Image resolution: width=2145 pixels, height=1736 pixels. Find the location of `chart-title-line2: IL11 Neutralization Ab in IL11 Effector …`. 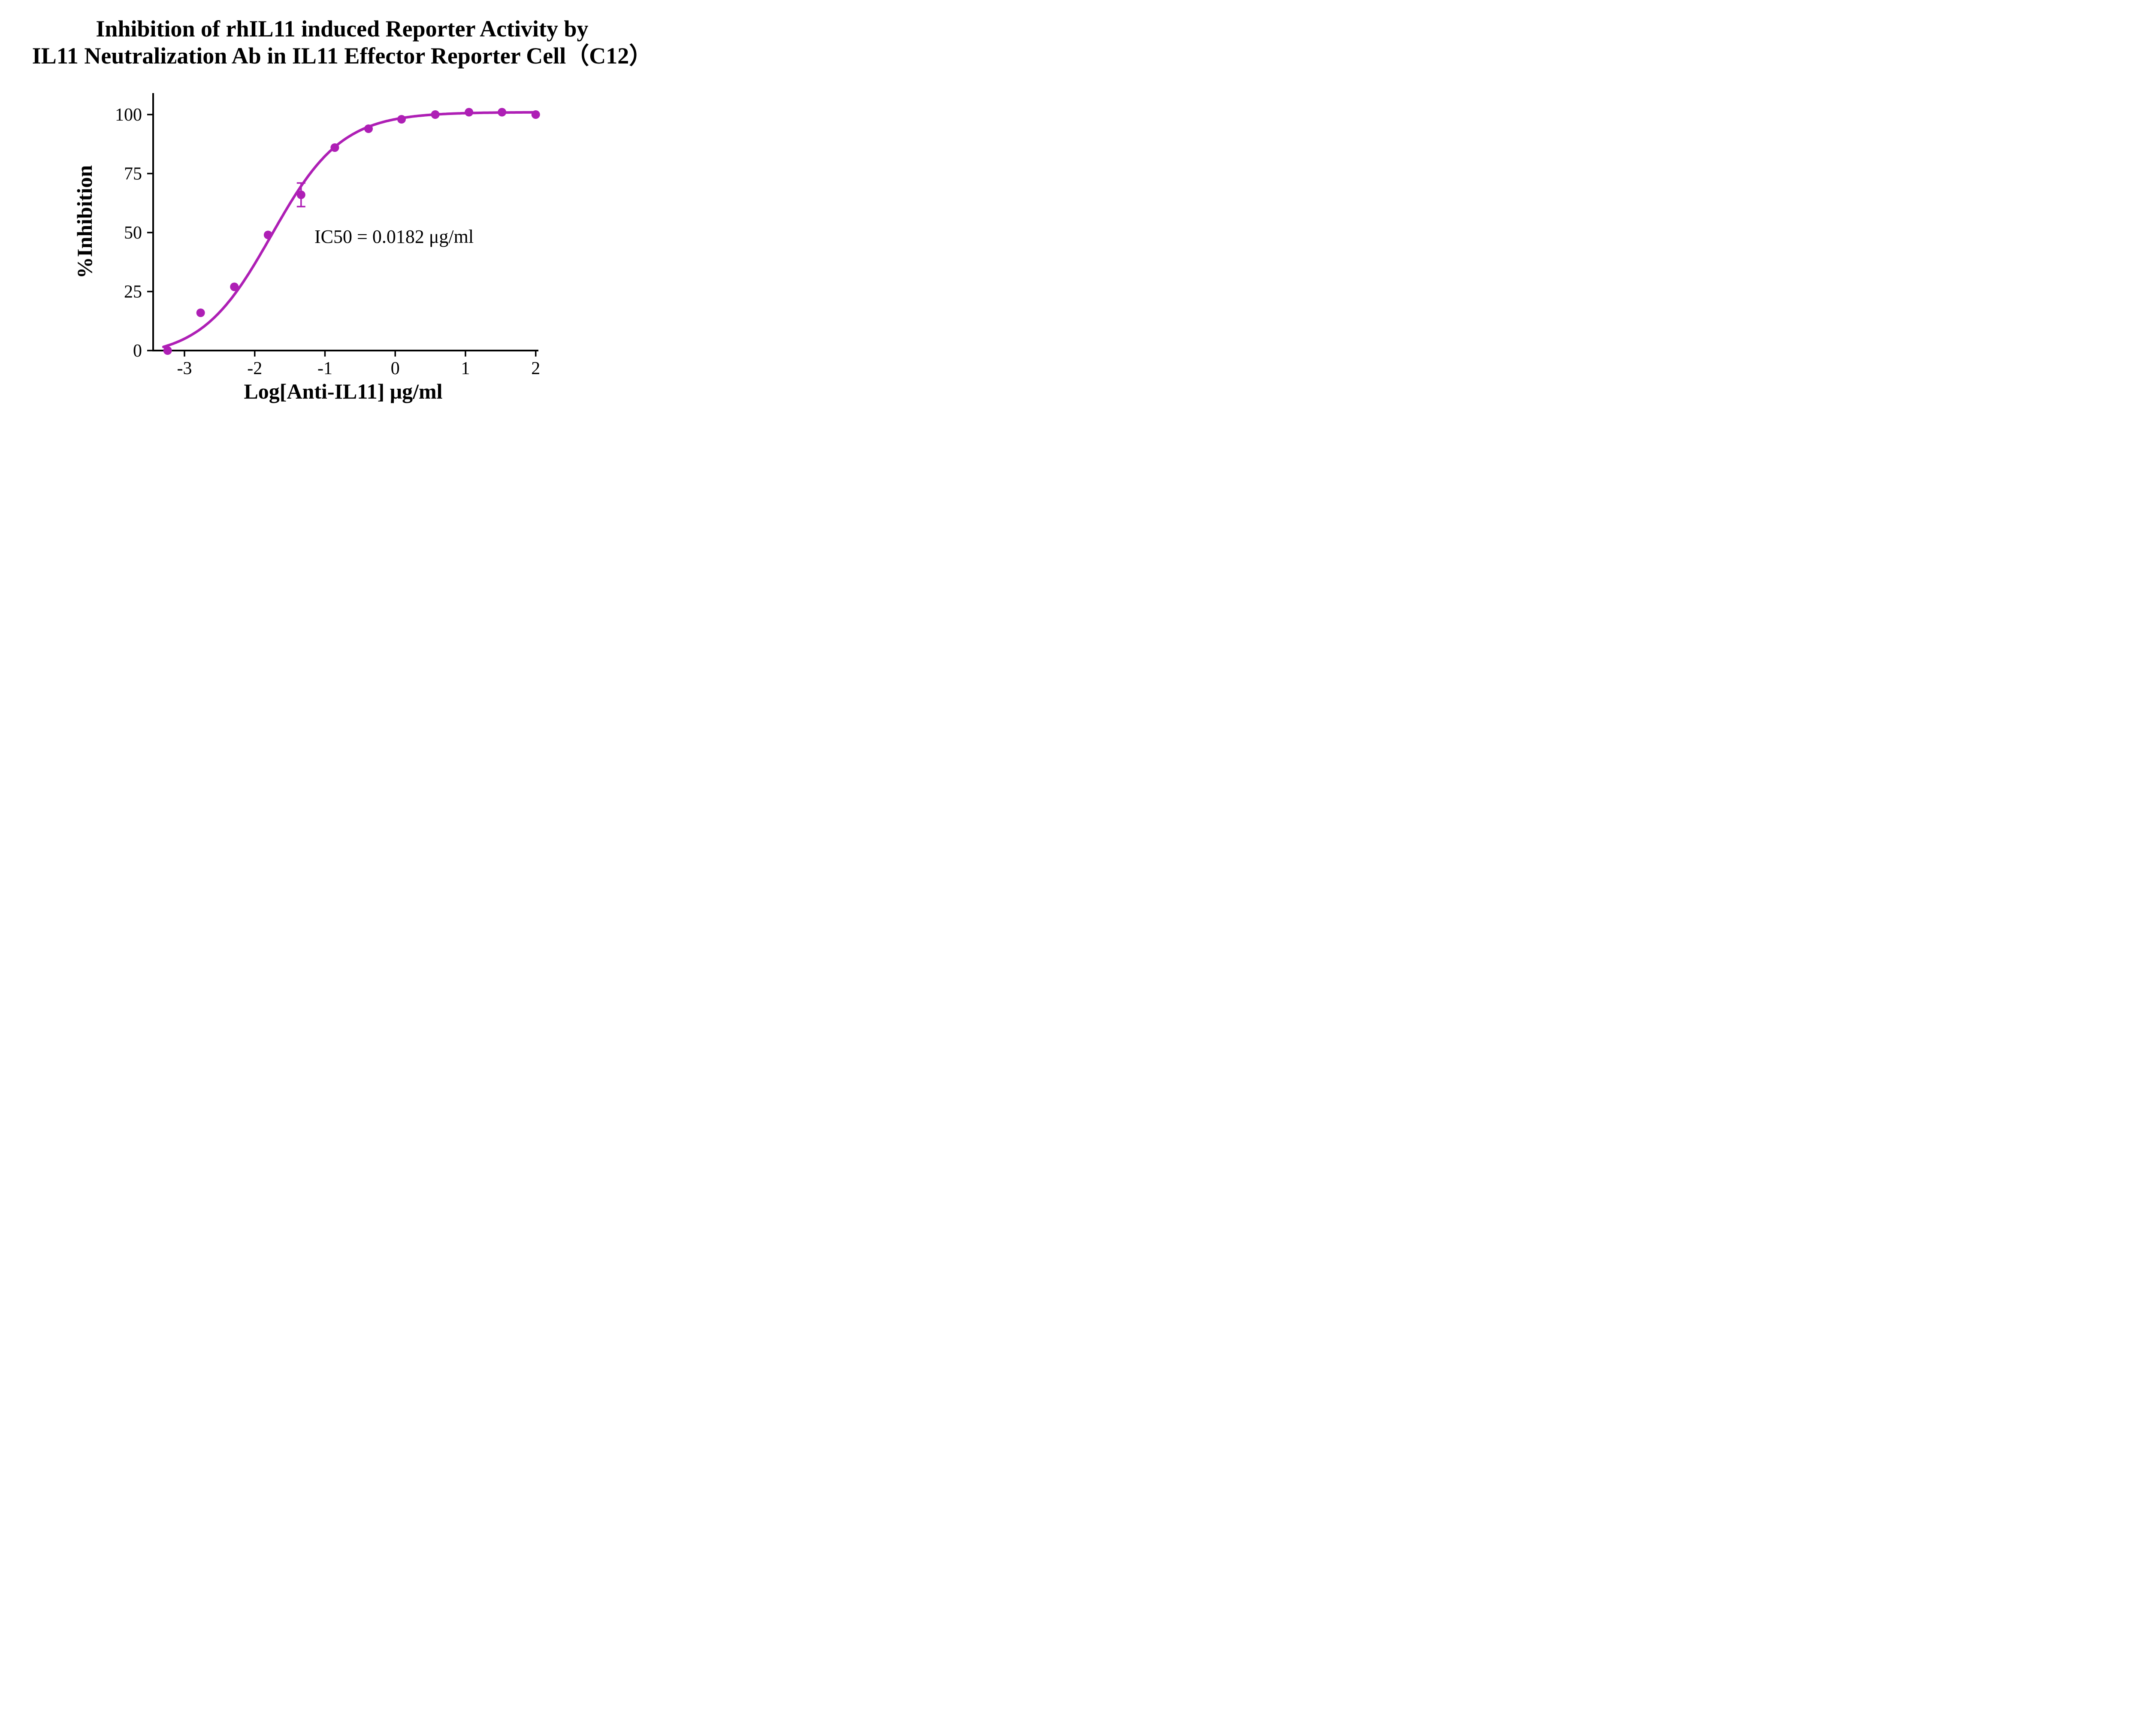

chart-title-line2: IL11 Neutralization Ab in IL11 Effector … is located at coordinates (342, 55).